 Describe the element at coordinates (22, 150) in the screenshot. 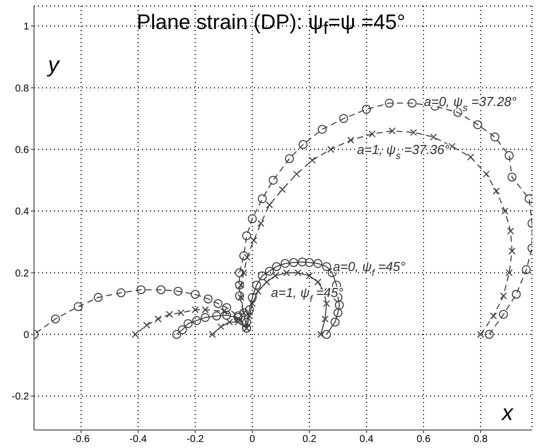

I see `y-tick-label: 0.6` at that location.